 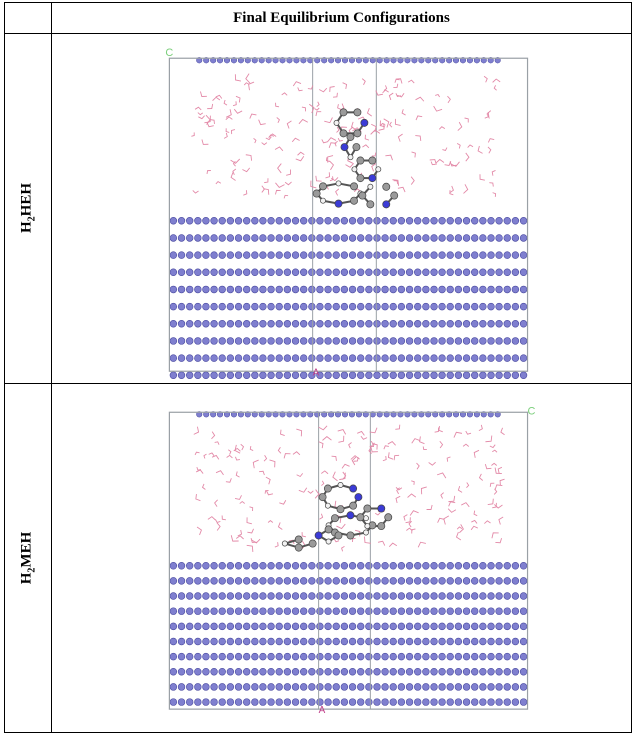 I want to click on row-label-h2heh: H2HEH, so click(x=28, y=208).